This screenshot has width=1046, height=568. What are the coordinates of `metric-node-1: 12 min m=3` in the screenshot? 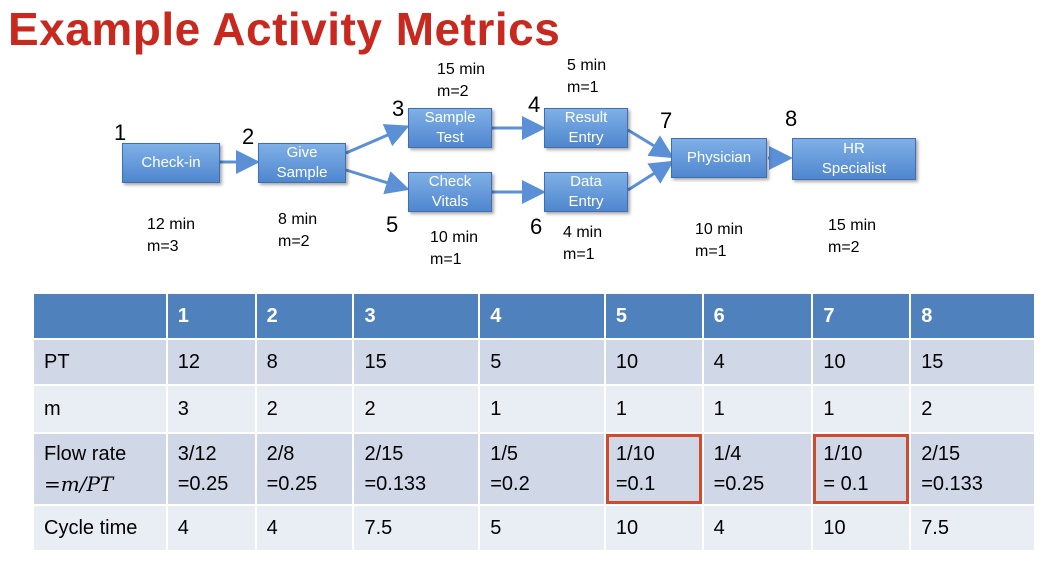 It's located at (171, 235).